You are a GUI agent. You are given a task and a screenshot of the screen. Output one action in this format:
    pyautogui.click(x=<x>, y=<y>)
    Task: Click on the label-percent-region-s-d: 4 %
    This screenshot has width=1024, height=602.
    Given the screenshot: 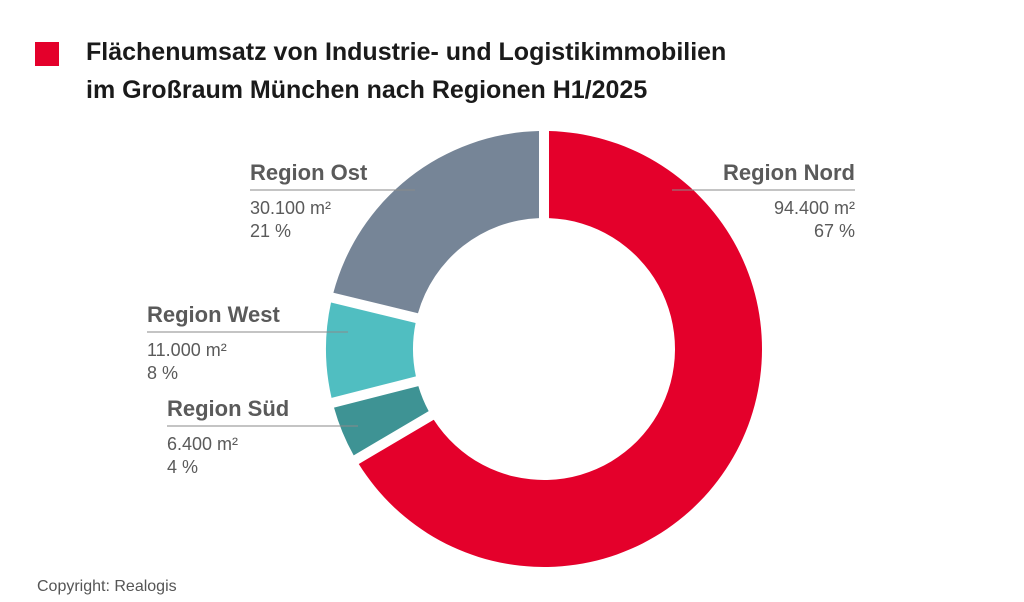 What is the action you would take?
    pyautogui.click(x=182, y=467)
    